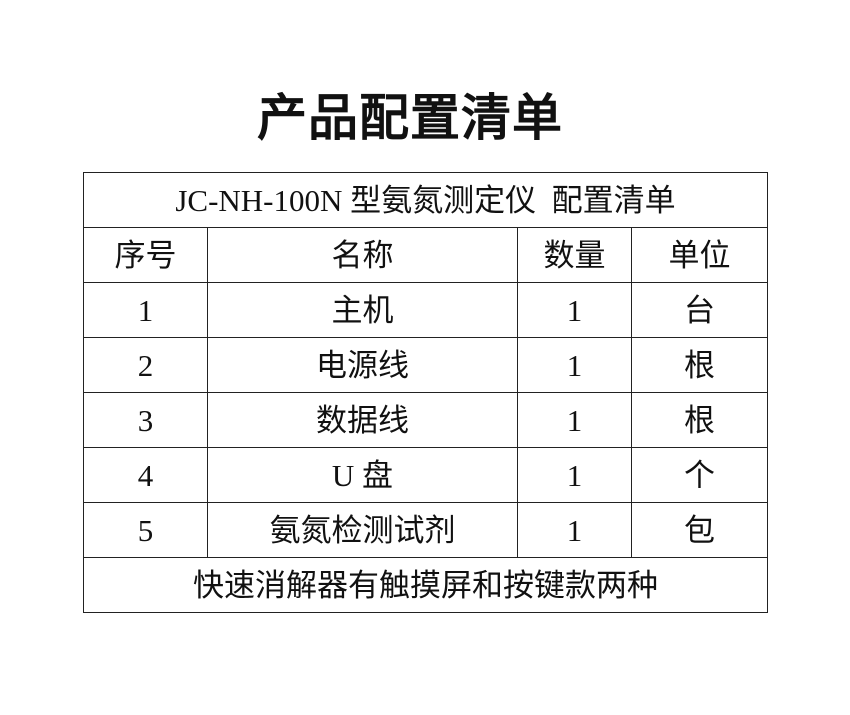 The image size is (850, 715). I want to click on header-quantity: 数量, so click(574, 255).